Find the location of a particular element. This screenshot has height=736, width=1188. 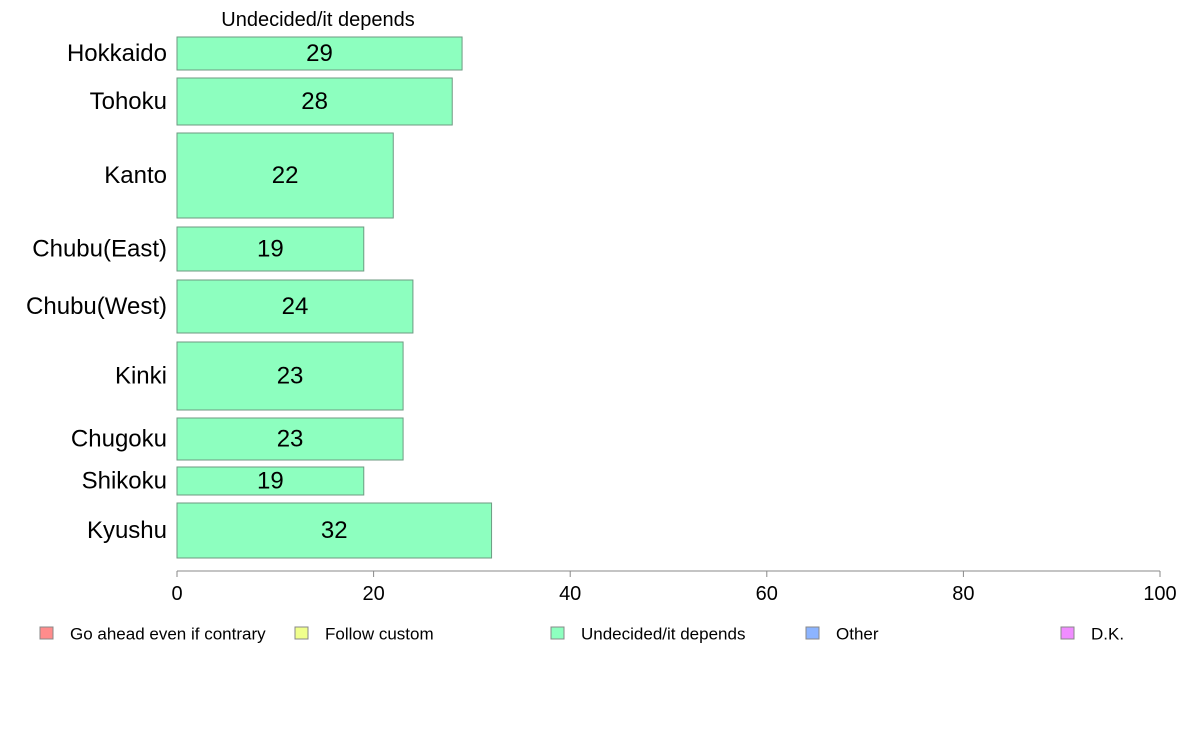

legend-label: Go ahead even if contrary is located at coordinates (168, 634).